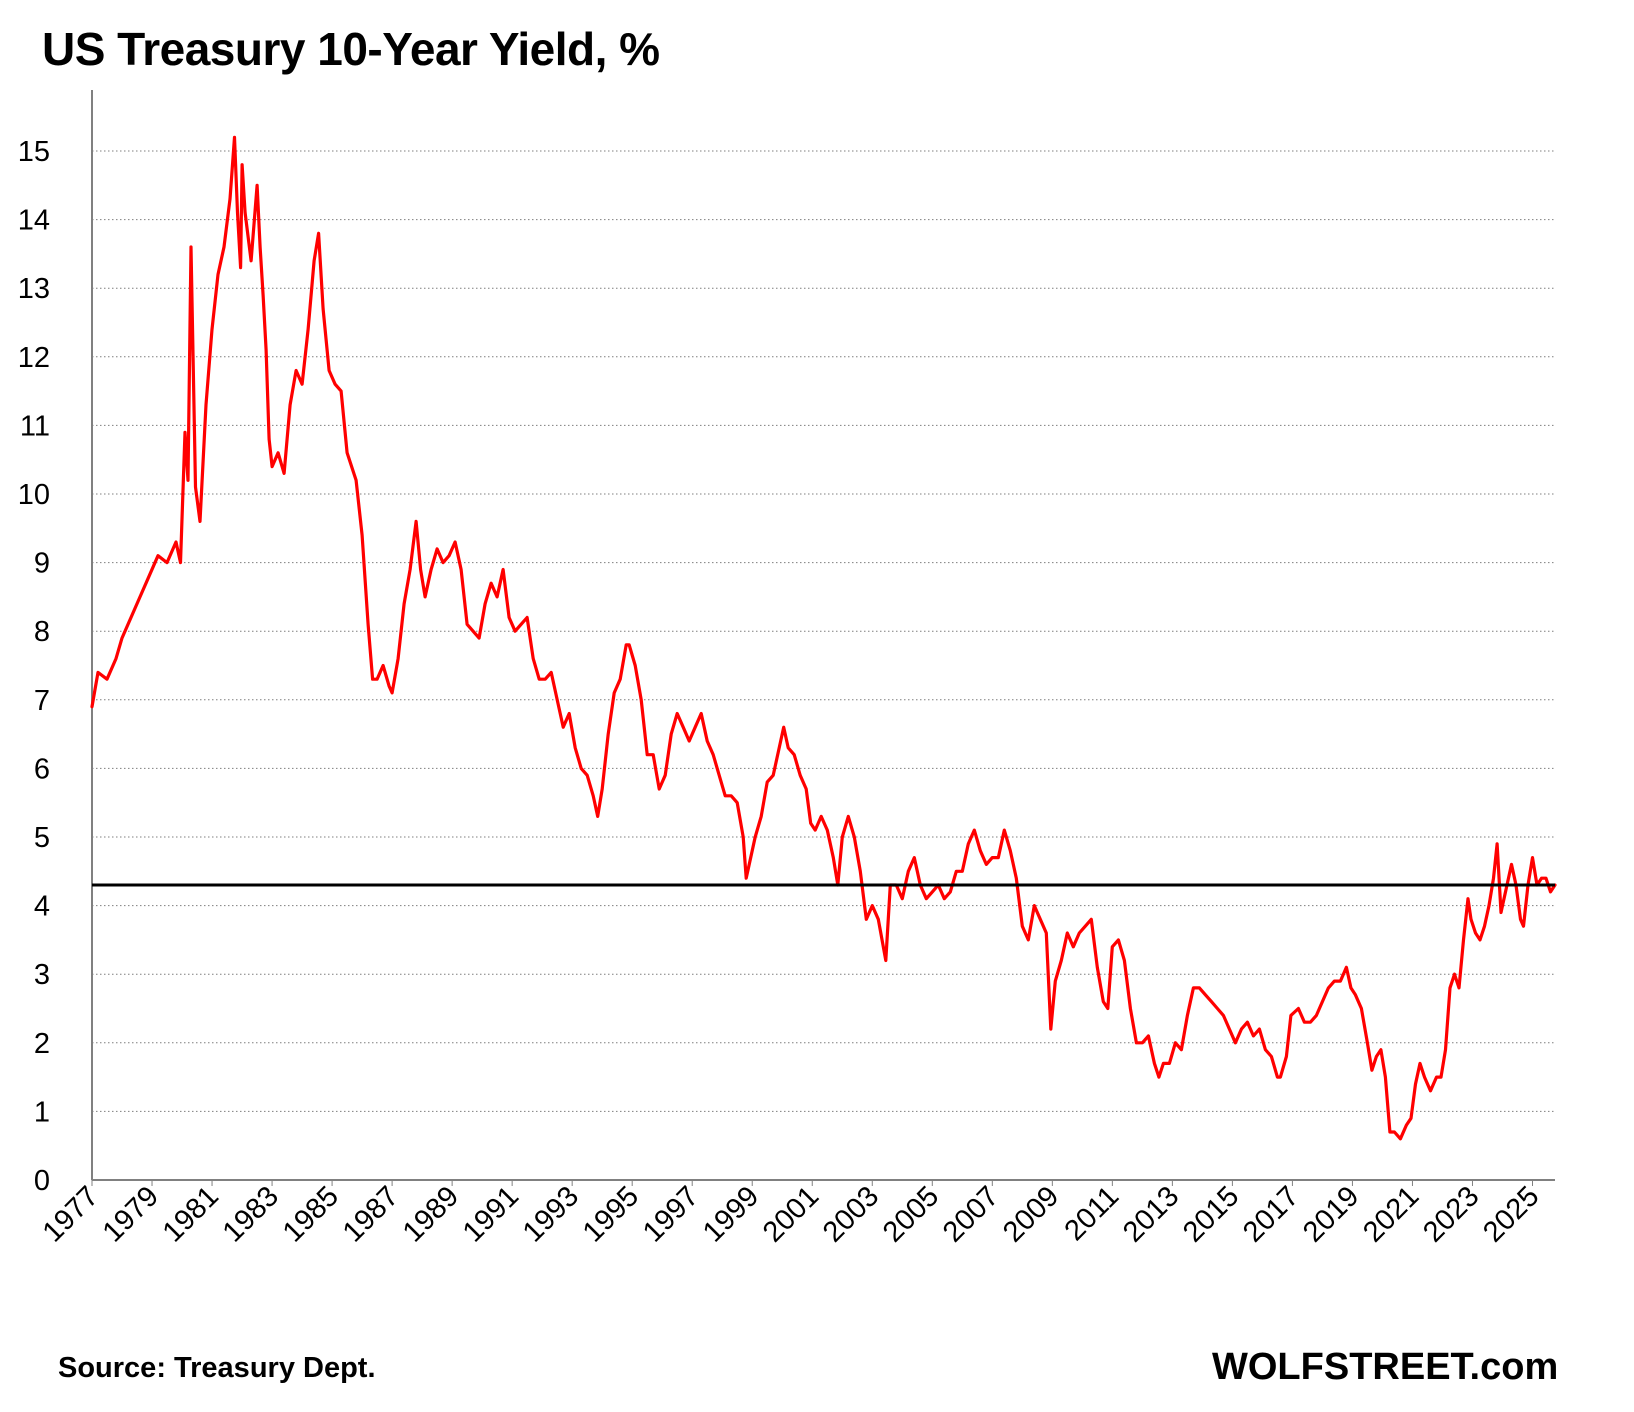  I want to click on x-tick-label-2003: 2003, so click(851, 1214).